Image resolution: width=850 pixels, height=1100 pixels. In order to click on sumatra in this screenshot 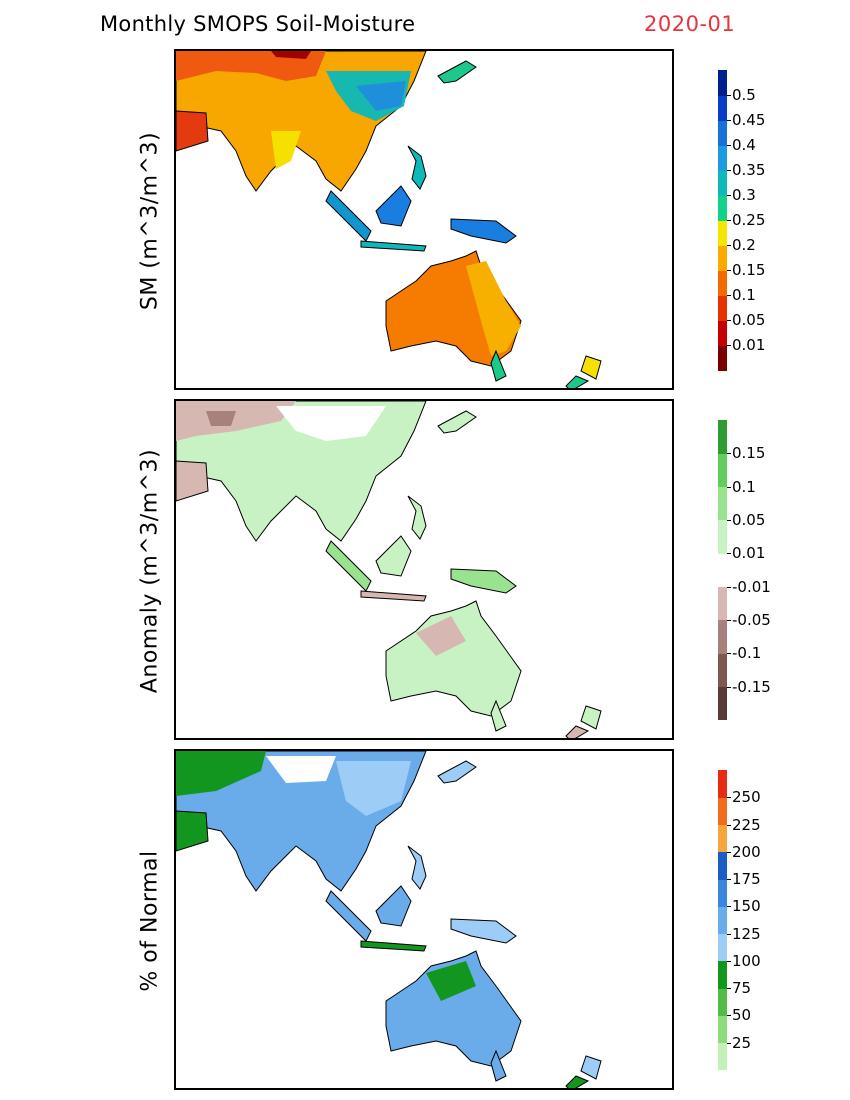, I will do `click(348, 216)`.